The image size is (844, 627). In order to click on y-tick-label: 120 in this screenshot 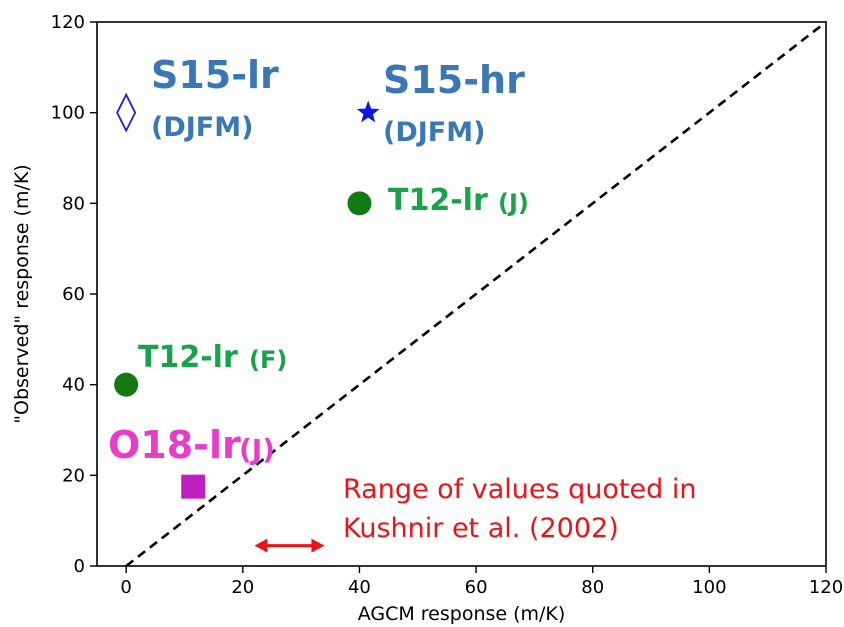, I will do `click(68, 22)`.